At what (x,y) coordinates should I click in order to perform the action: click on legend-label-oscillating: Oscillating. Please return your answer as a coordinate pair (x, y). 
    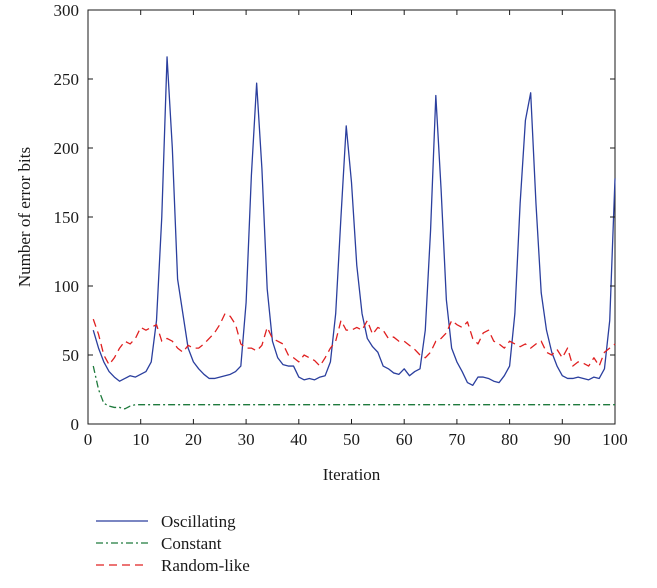
    Looking at the image, I should click on (198, 521).